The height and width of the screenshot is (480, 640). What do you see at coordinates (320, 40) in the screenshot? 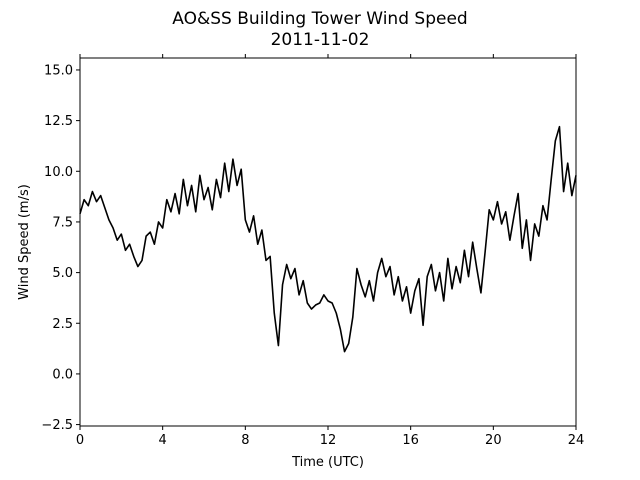
I see `chart-subtitle: 2011-11-02` at bounding box center [320, 40].